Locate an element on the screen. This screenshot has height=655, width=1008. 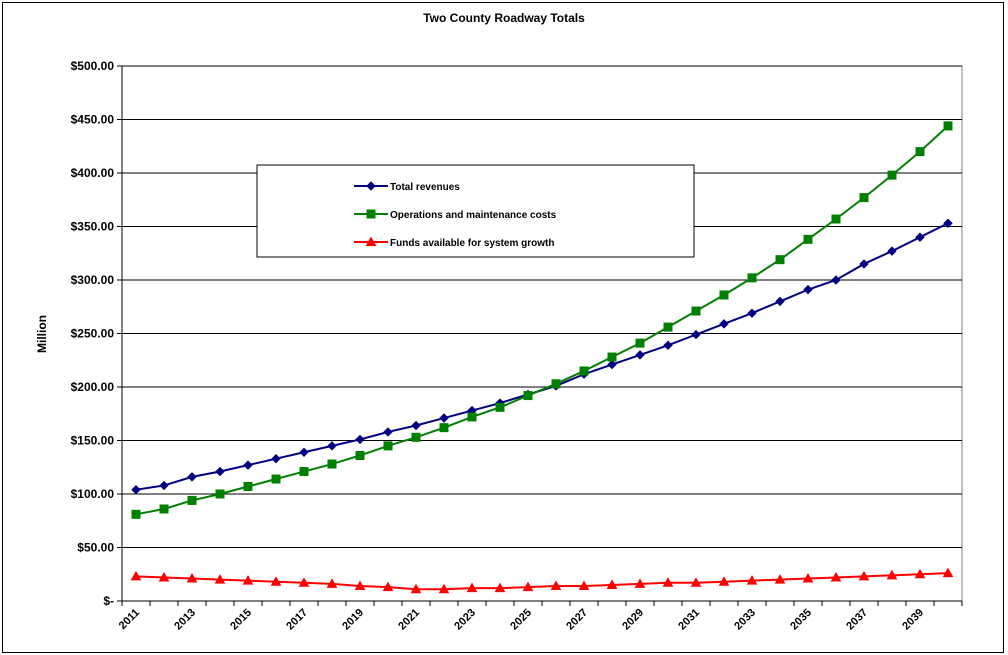
y-tick-label: $500.00 is located at coordinates (93, 66).